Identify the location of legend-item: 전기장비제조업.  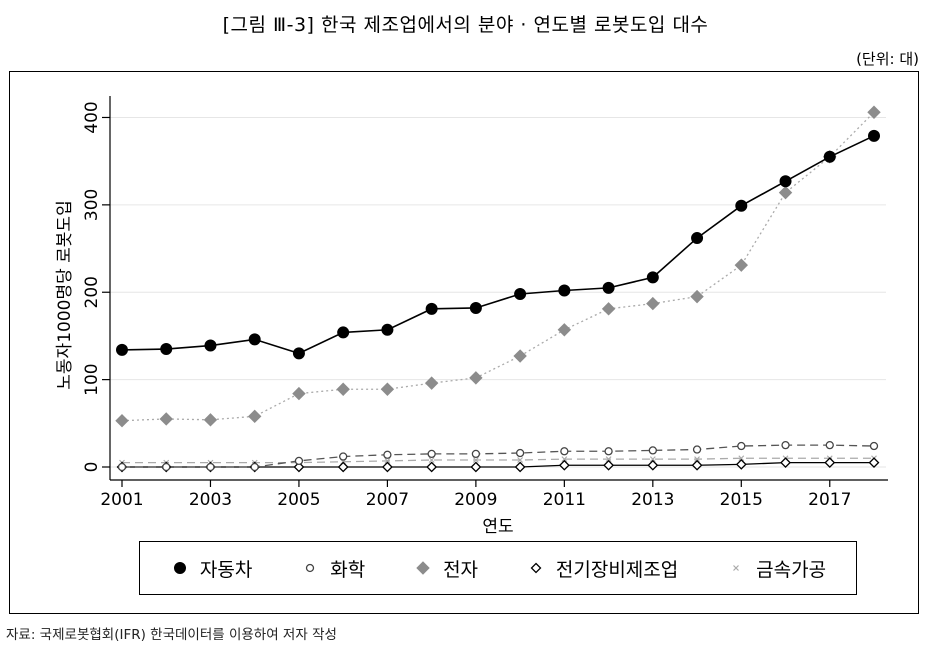
(602, 568).